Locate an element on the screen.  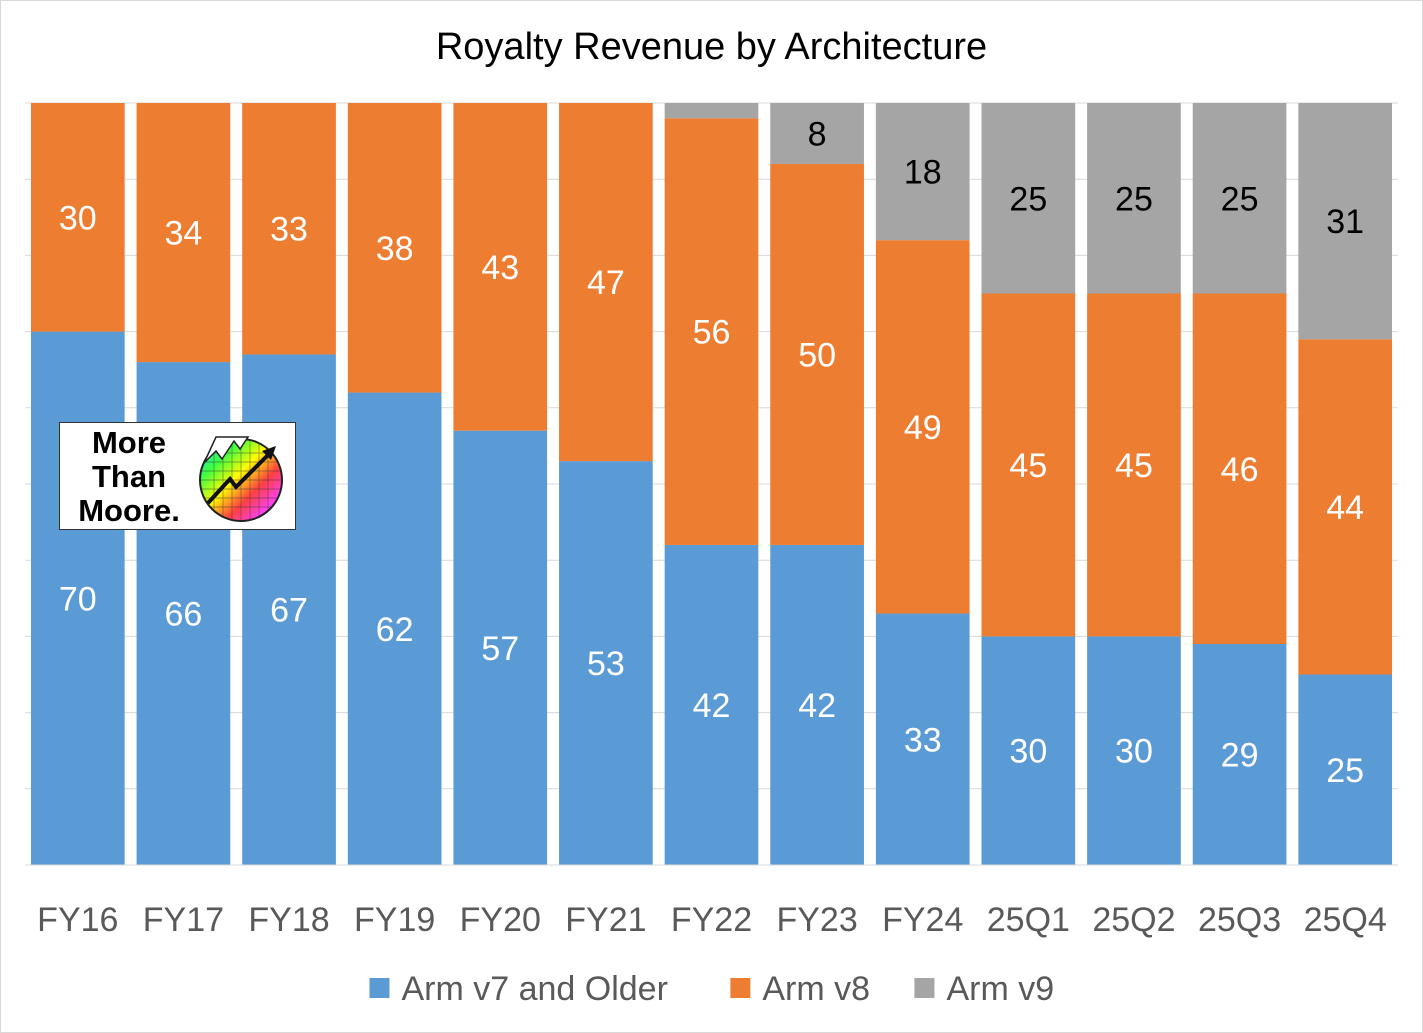
data-label: 18 is located at coordinates (923, 173).